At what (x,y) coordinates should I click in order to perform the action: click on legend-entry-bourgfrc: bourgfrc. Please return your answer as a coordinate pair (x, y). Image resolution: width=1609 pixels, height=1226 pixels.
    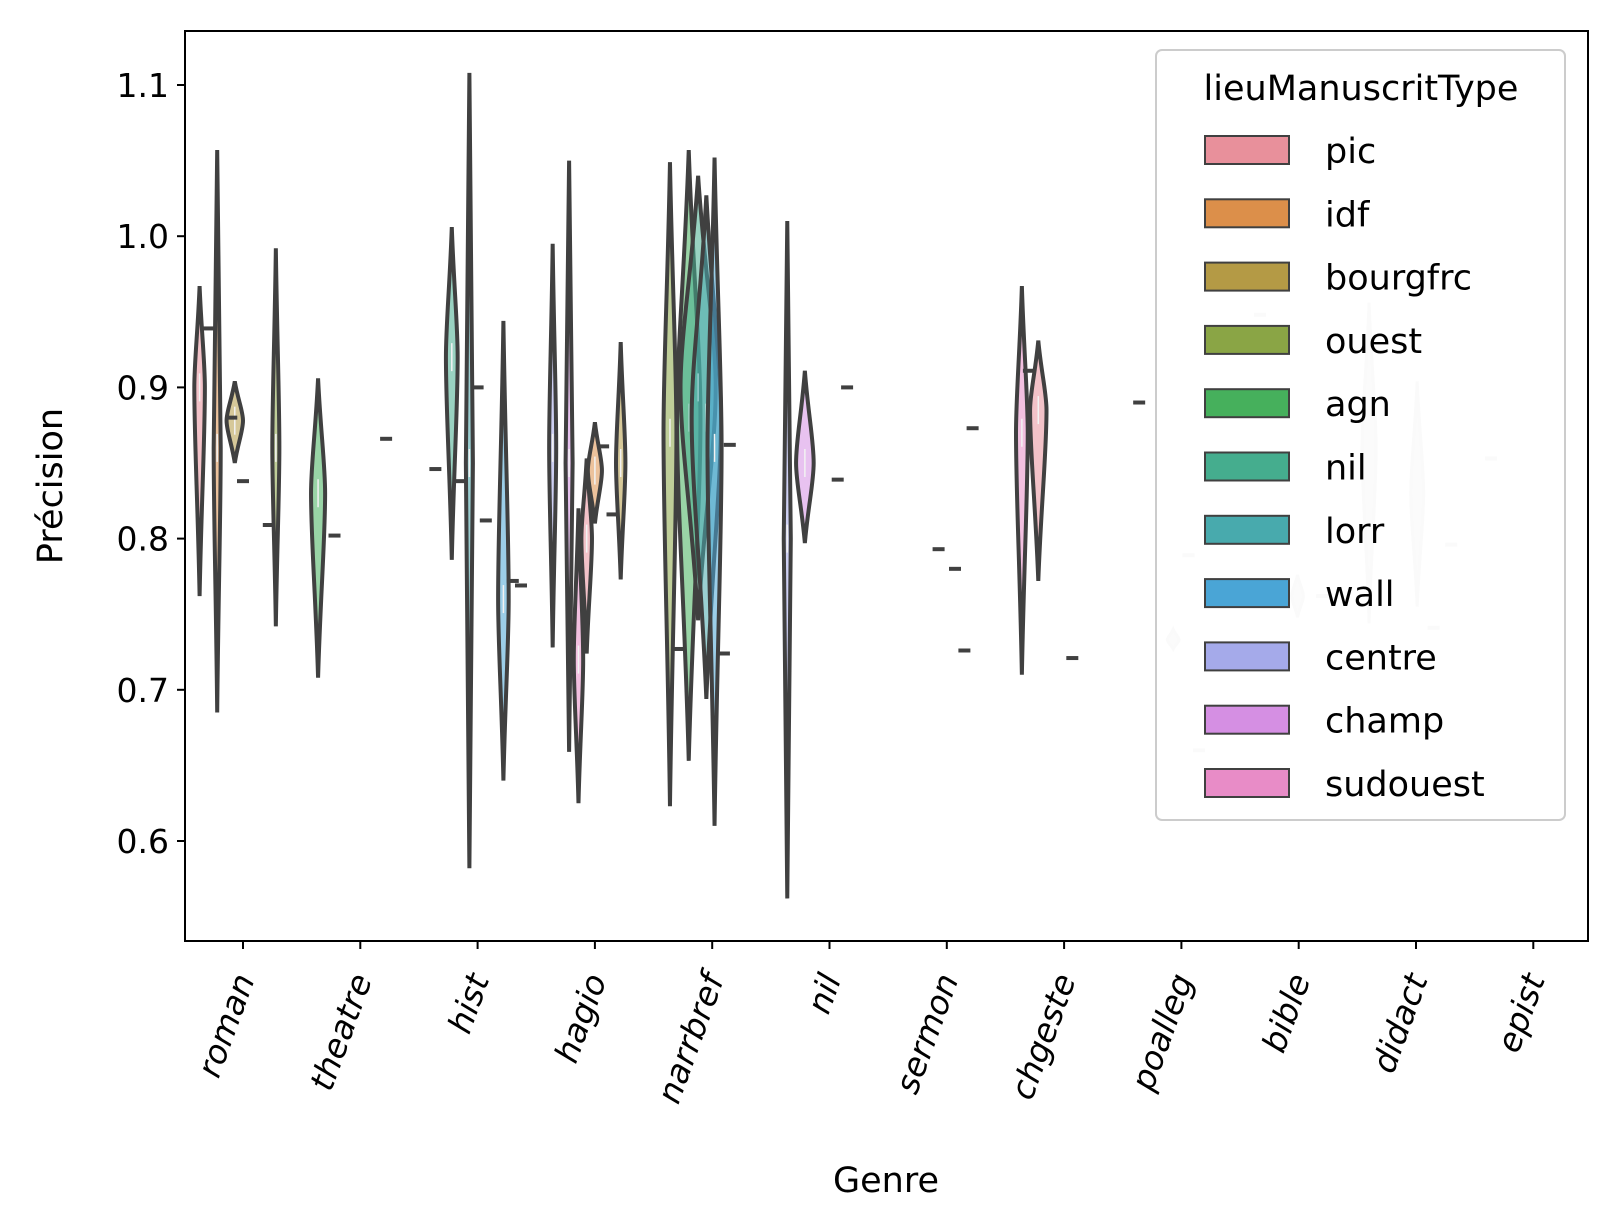
    Looking at the image, I should click on (1338, 279).